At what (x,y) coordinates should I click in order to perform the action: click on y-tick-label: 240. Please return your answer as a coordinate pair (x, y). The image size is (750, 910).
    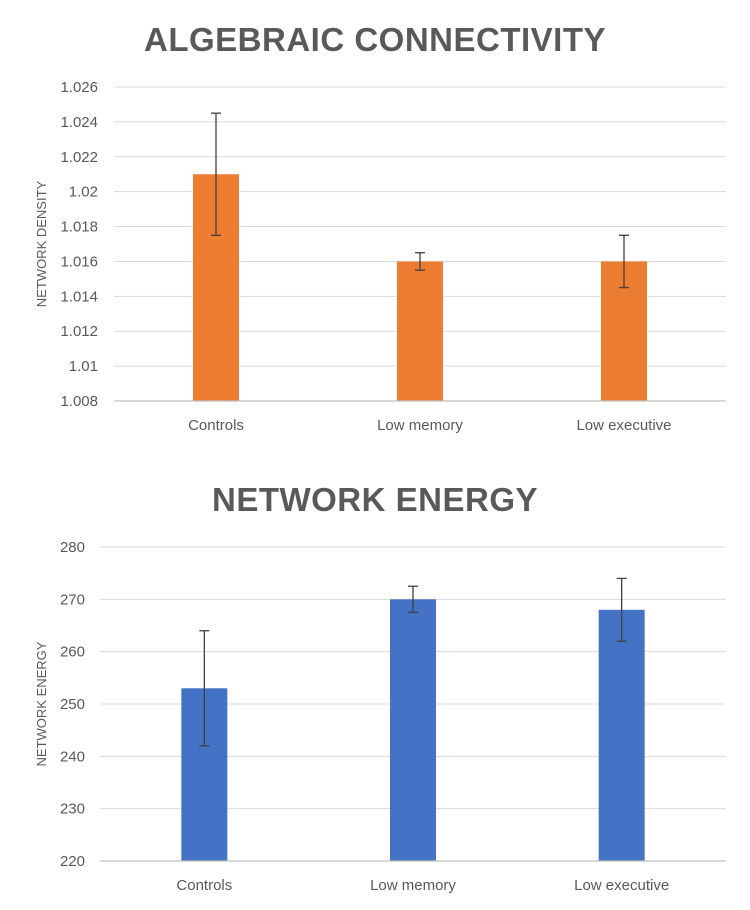
    Looking at the image, I should click on (72, 756).